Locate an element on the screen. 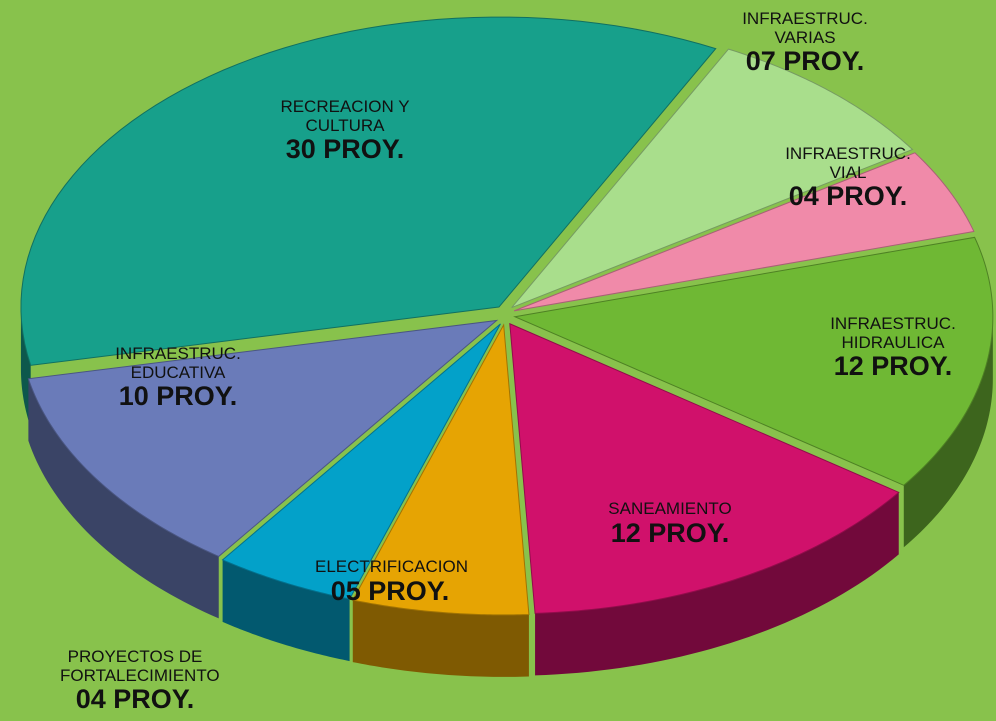 The height and width of the screenshot is (721, 996). category-label: INFRAESTRUC. HIDRAULICA is located at coordinates (893, 333).